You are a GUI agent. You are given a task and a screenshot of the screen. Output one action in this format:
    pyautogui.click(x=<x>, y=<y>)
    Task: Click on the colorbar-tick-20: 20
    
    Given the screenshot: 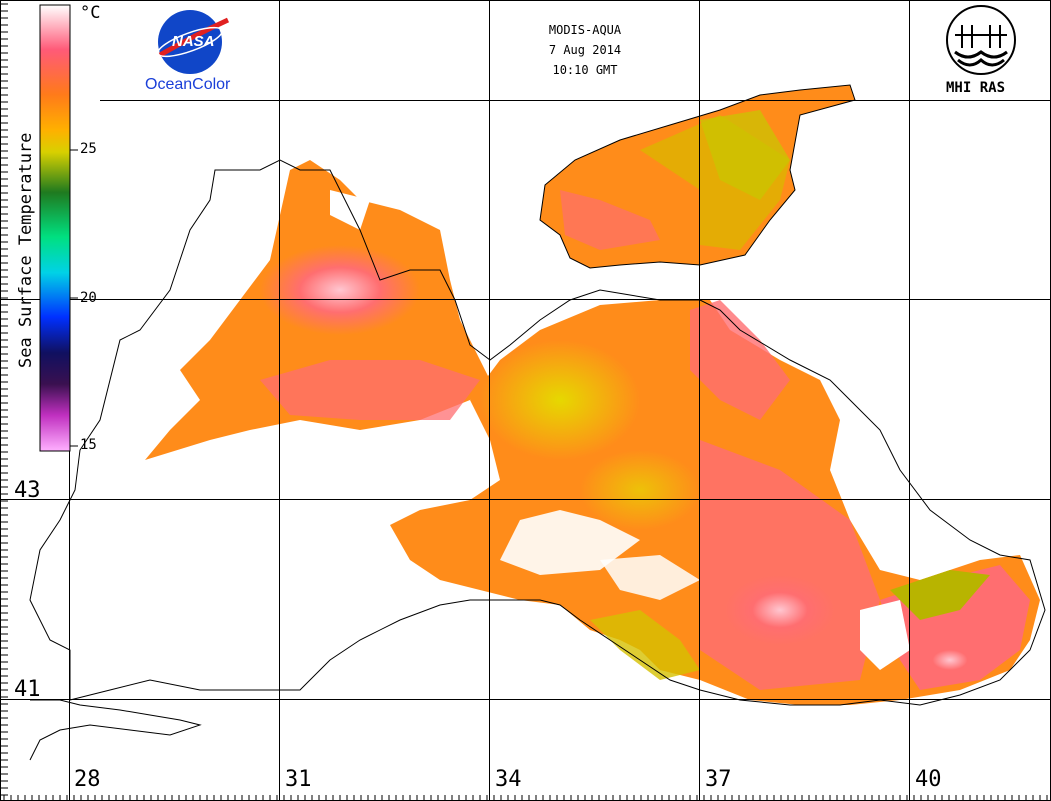 What is the action you would take?
    pyautogui.click(x=88, y=298)
    